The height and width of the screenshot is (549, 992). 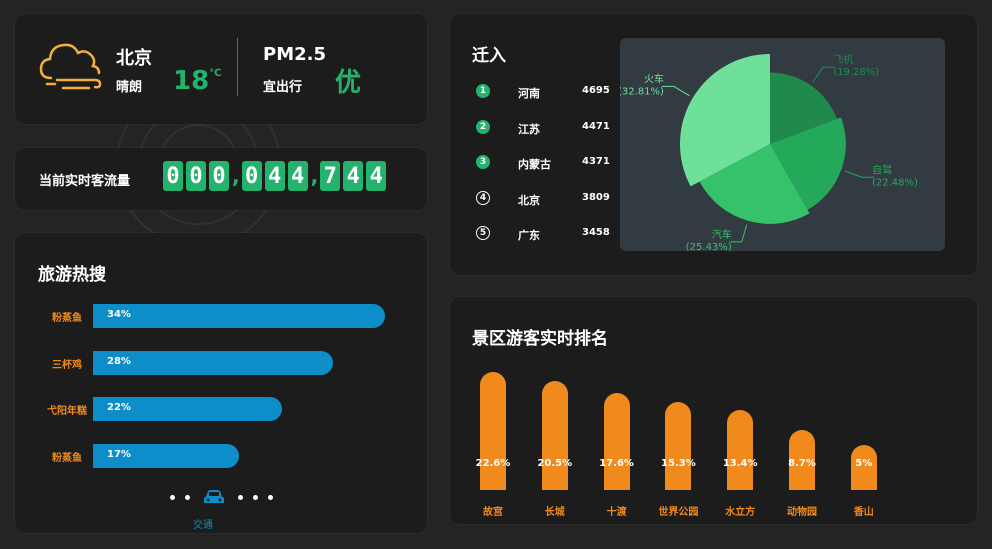 I want to click on ranking-name: 世界公园, so click(x=678, y=512).